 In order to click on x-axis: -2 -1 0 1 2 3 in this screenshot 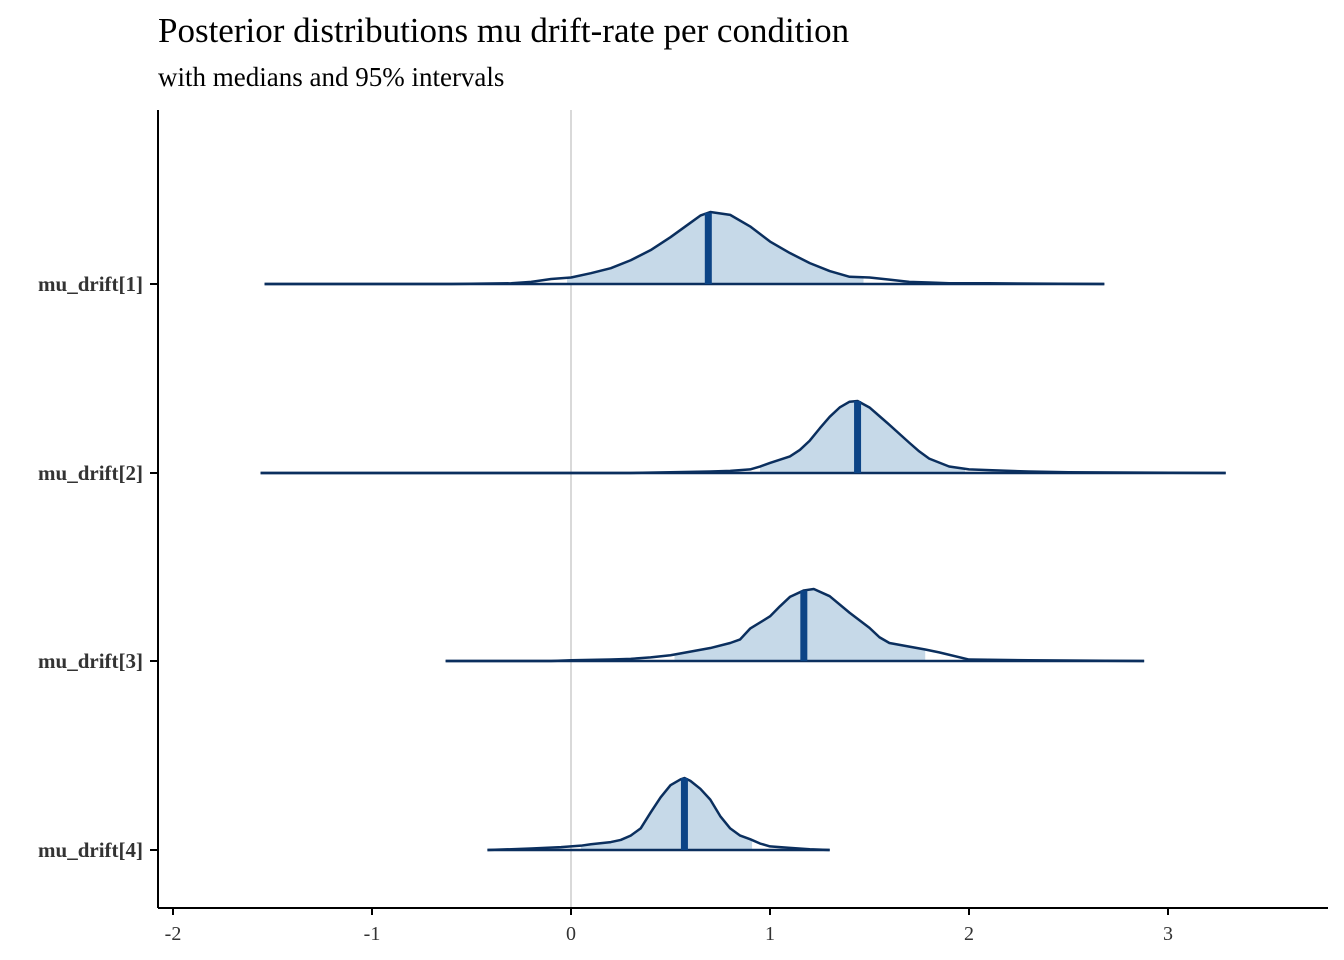, I will do `click(669, 926)`.